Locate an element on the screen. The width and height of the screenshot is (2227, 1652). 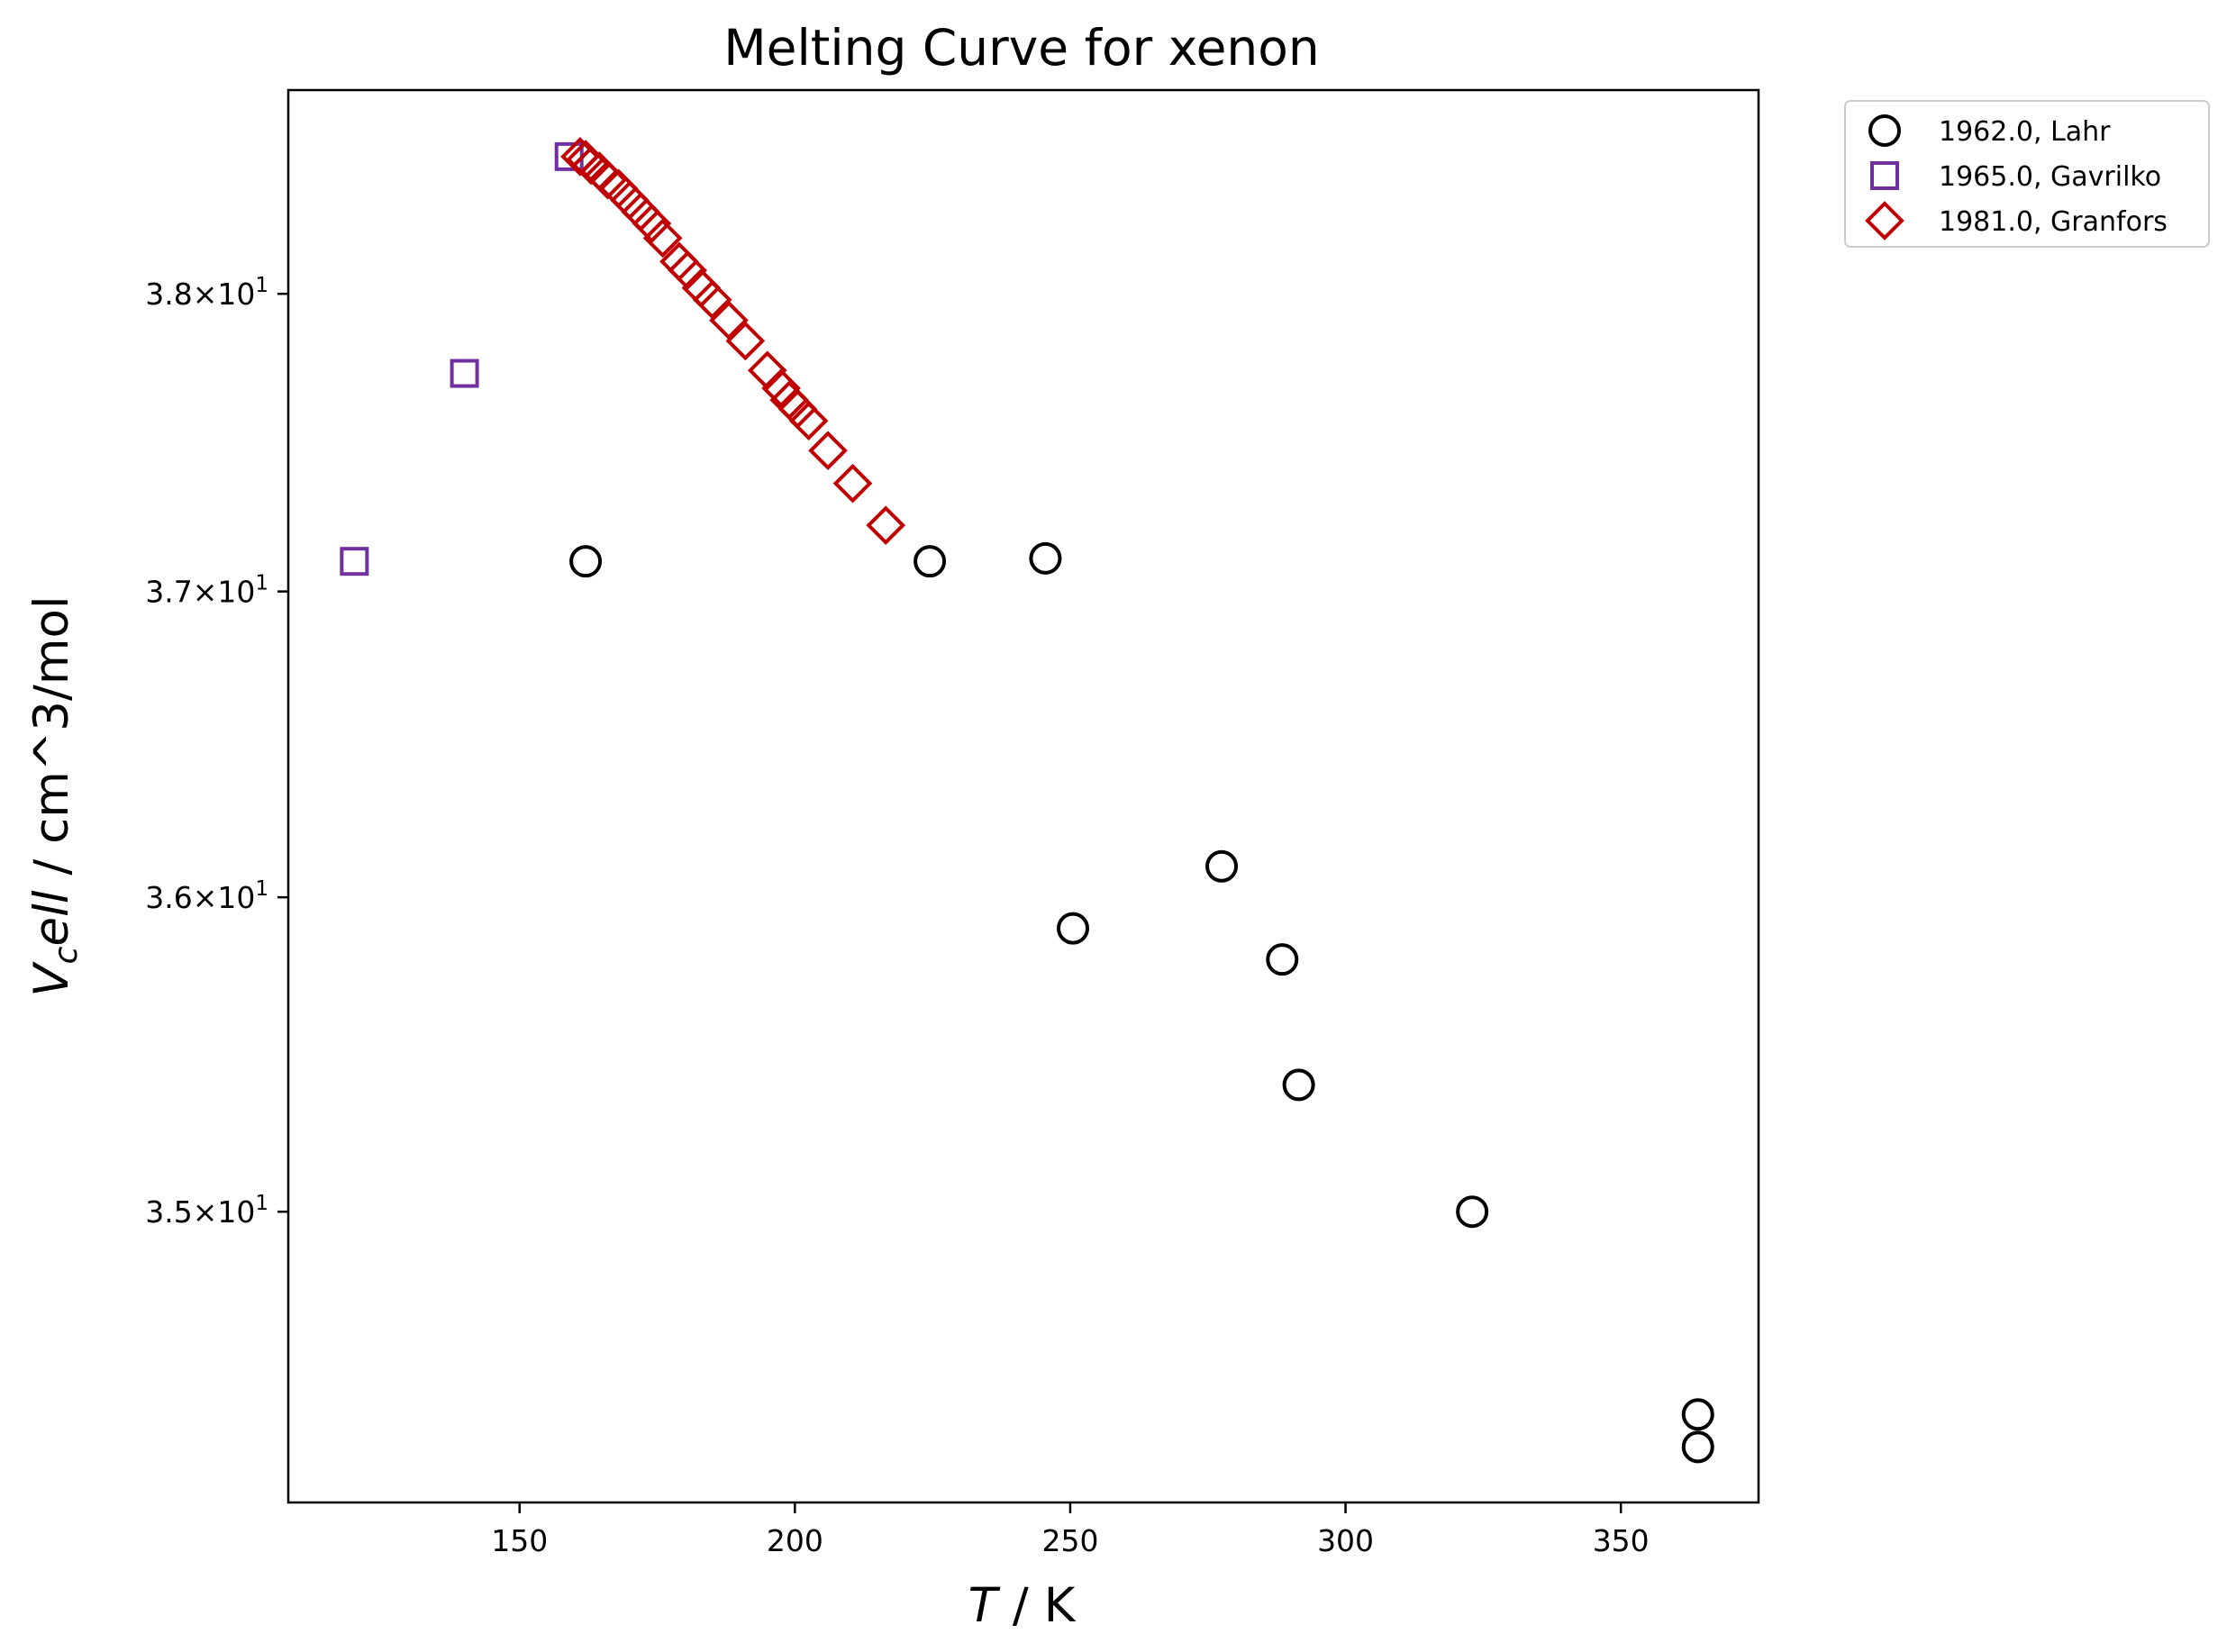
x-axis-label-unit: / K is located at coordinates (1037, 1605).